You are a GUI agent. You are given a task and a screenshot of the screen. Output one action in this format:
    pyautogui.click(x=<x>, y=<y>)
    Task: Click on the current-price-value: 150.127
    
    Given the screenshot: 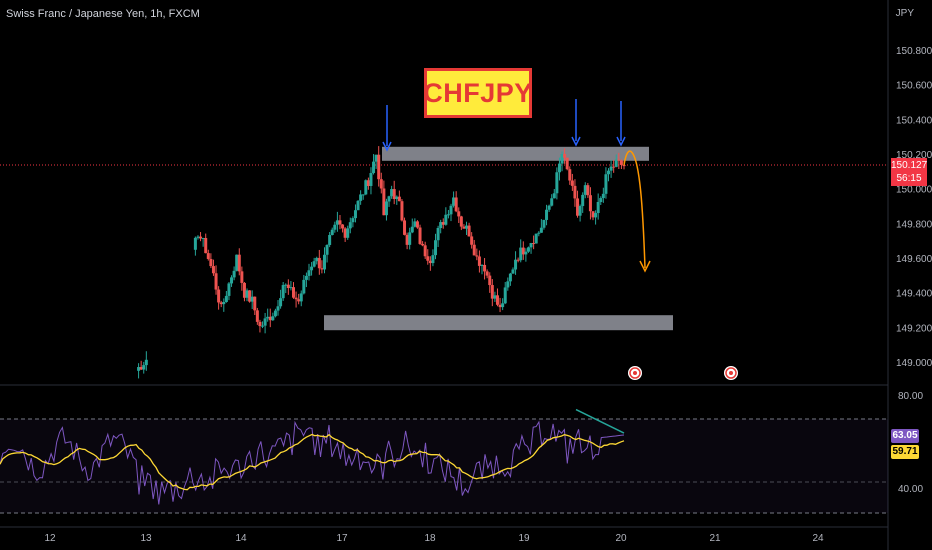 What is the action you would take?
    pyautogui.click(x=909, y=165)
    